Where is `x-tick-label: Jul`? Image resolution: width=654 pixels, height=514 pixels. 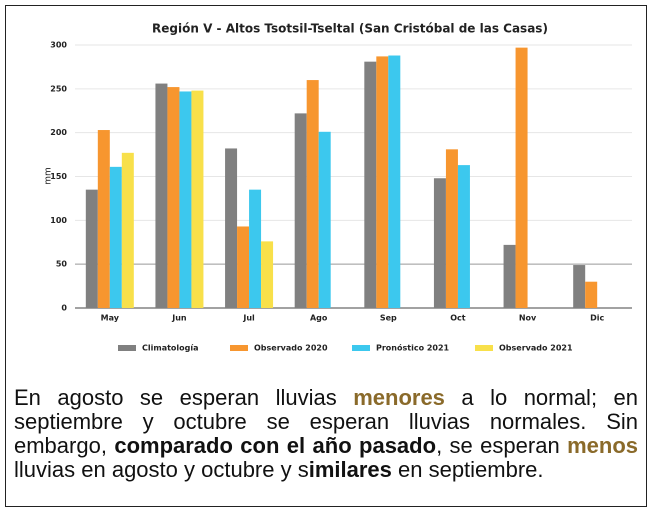 x-tick-label: Jul is located at coordinates (248, 318).